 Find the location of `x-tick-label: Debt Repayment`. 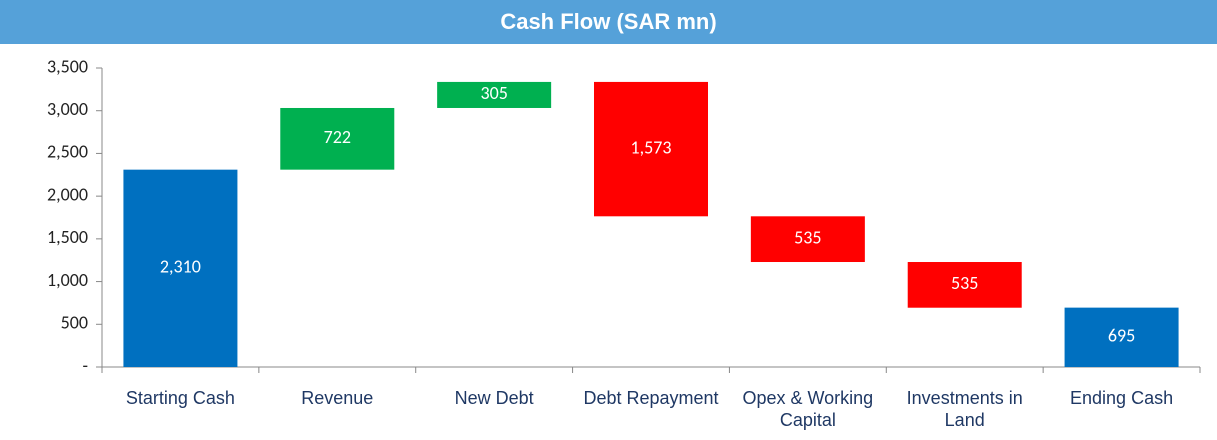

x-tick-label: Debt Repayment is located at coordinates (651, 398).